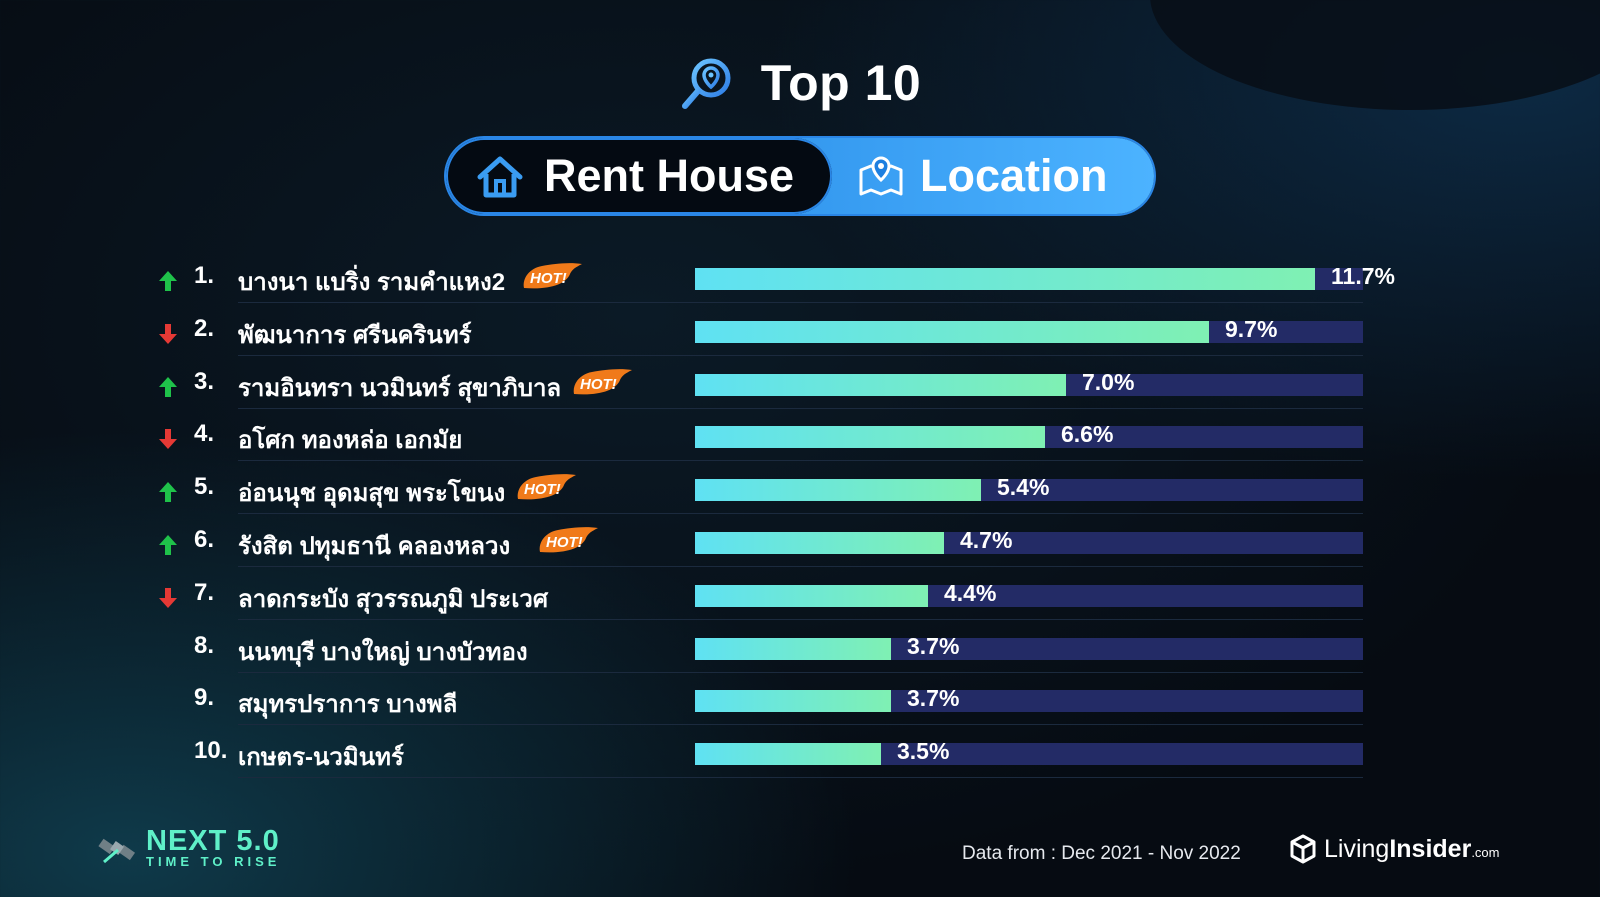 This screenshot has width=1600, height=897. What do you see at coordinates (400, 388) in the screenshot?
I see `category-label: รามอินทรา นวมินทร์ สุขาภิบาล` at bounding box center [400, 388].